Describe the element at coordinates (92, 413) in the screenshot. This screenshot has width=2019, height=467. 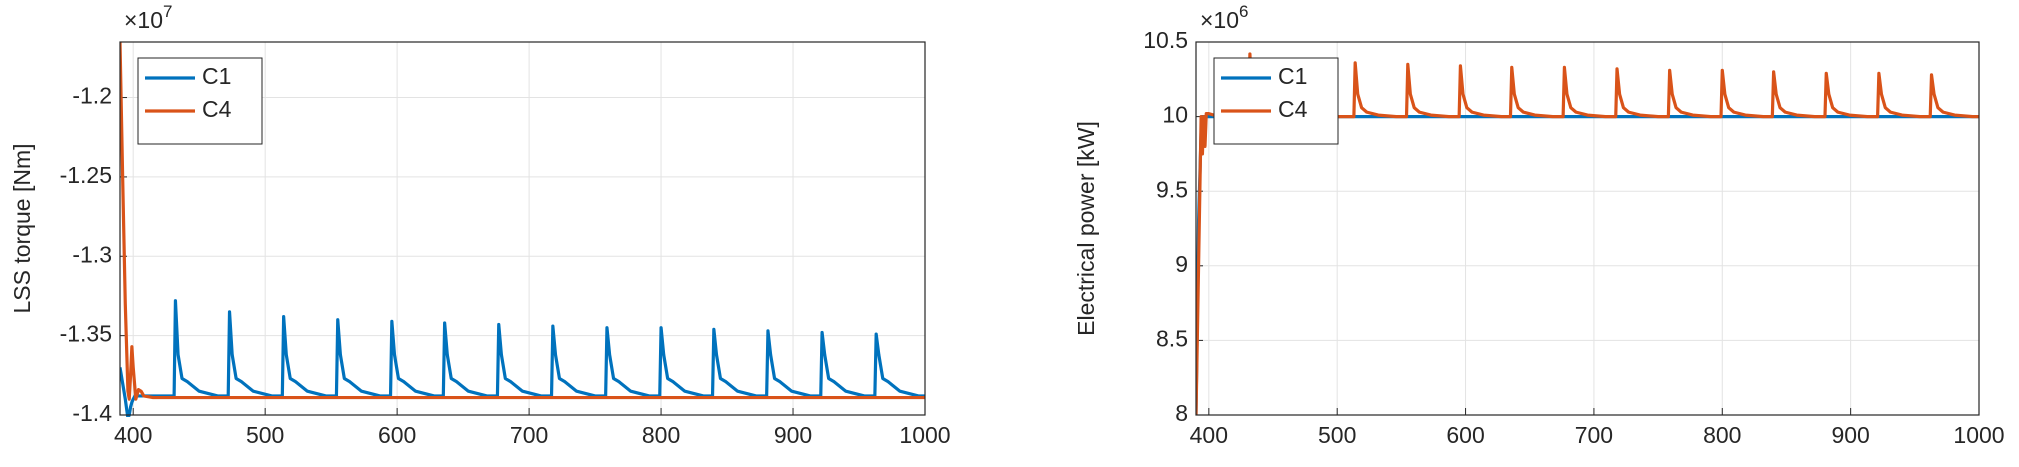
I see `y-tick-label: -1.4` at that location.